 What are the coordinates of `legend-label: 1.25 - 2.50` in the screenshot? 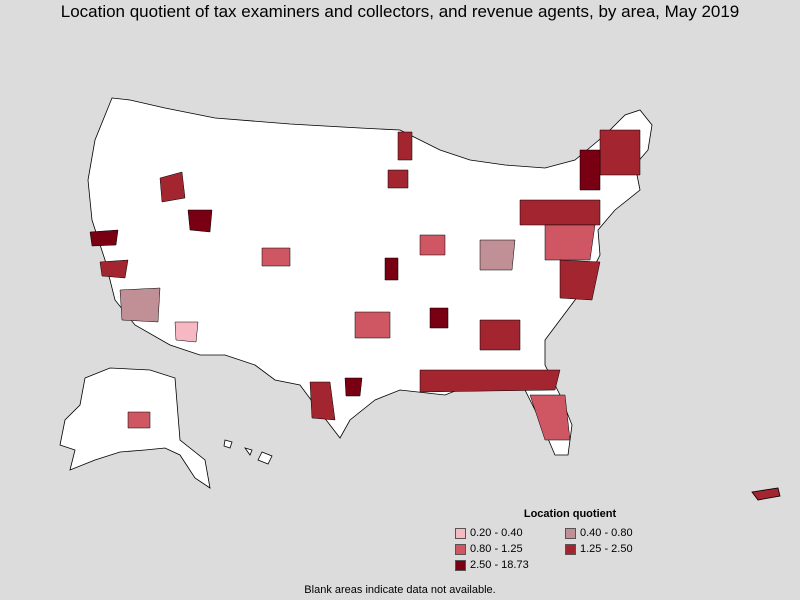 It's located at (606, 549).